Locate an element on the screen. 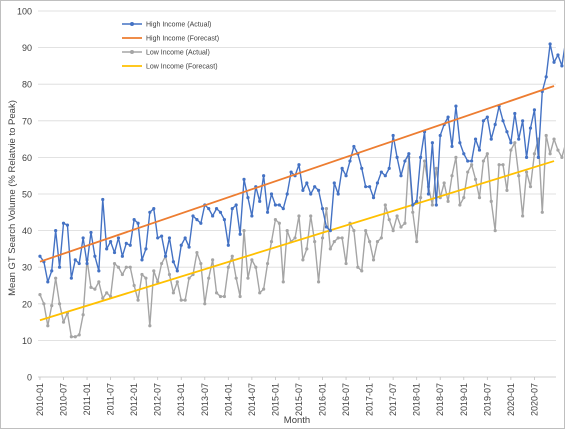 The width and height of the screenshot is (565, 433). legend-item: Low Income (Forecast) is located at coordinates (170, 67).